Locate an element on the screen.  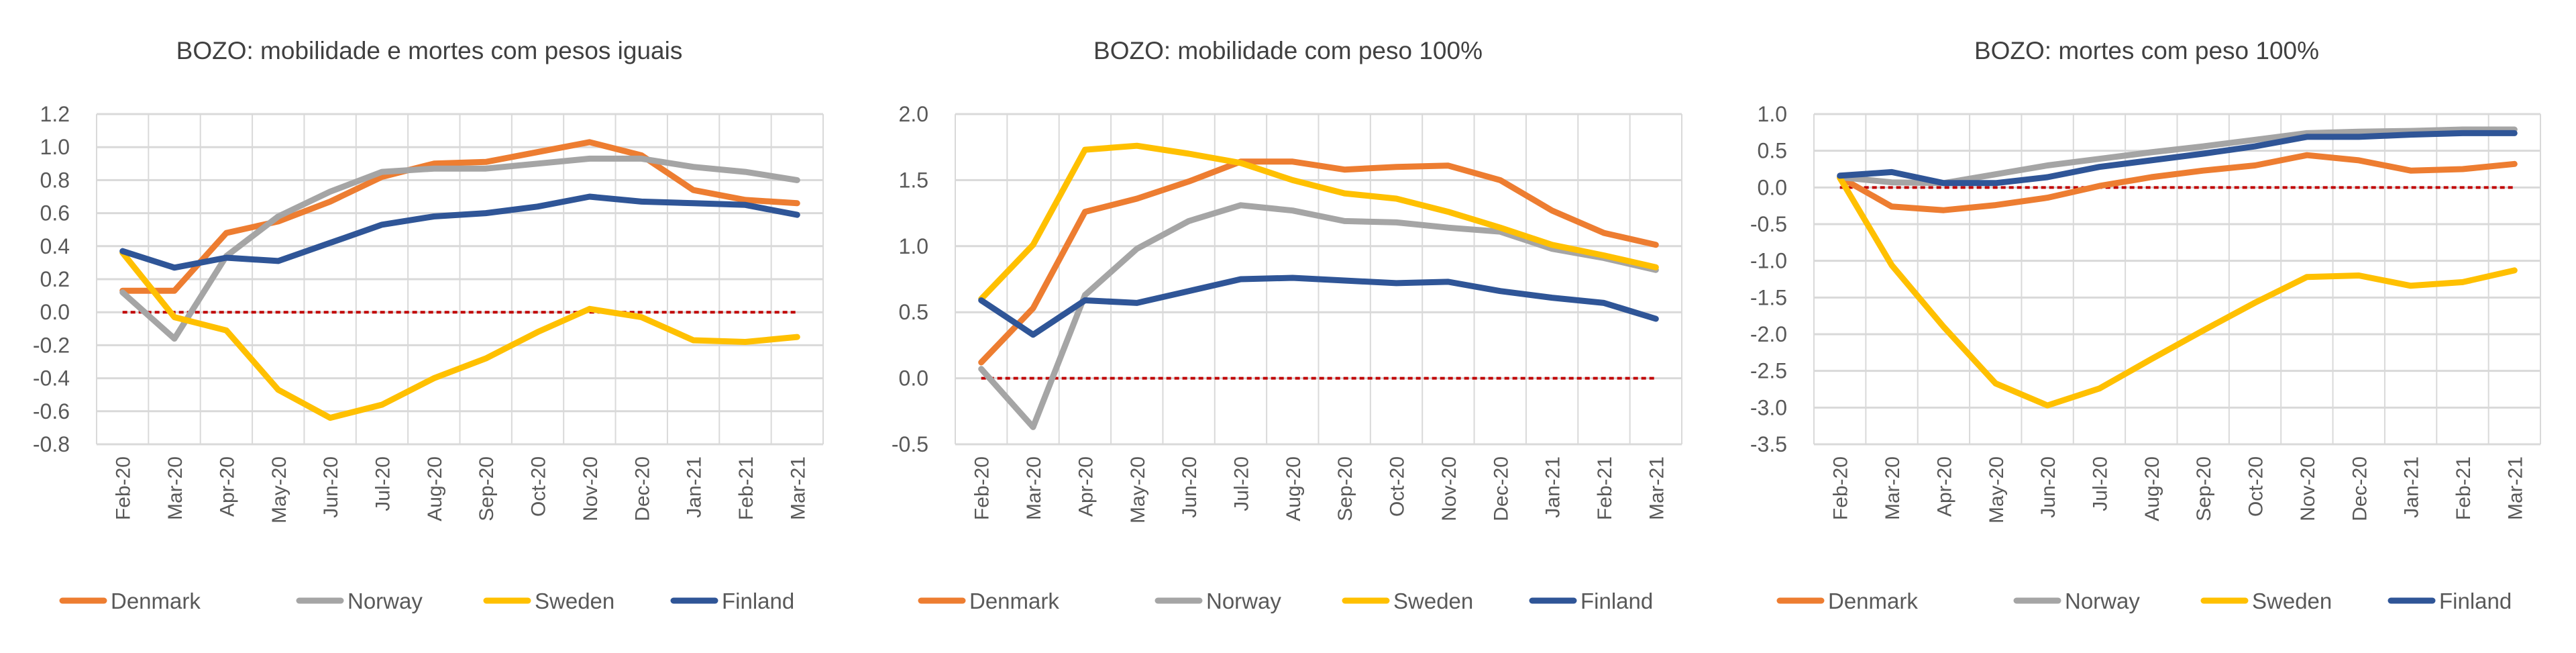
y-tick-label: 0.8 is located at coordinates (55, 180).